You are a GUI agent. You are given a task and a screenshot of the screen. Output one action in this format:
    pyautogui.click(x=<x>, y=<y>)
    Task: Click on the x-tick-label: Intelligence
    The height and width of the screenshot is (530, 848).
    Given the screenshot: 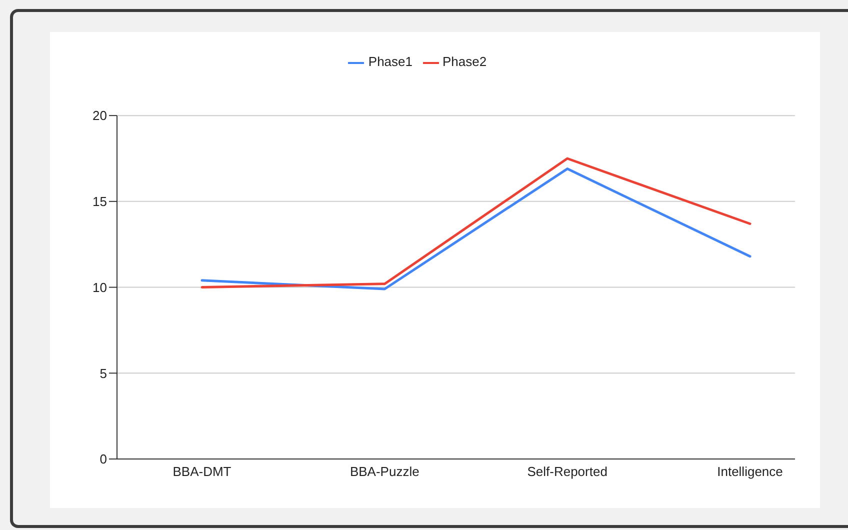 What is the action you would take?
    pyautogui.click(x=750, y=472)
    